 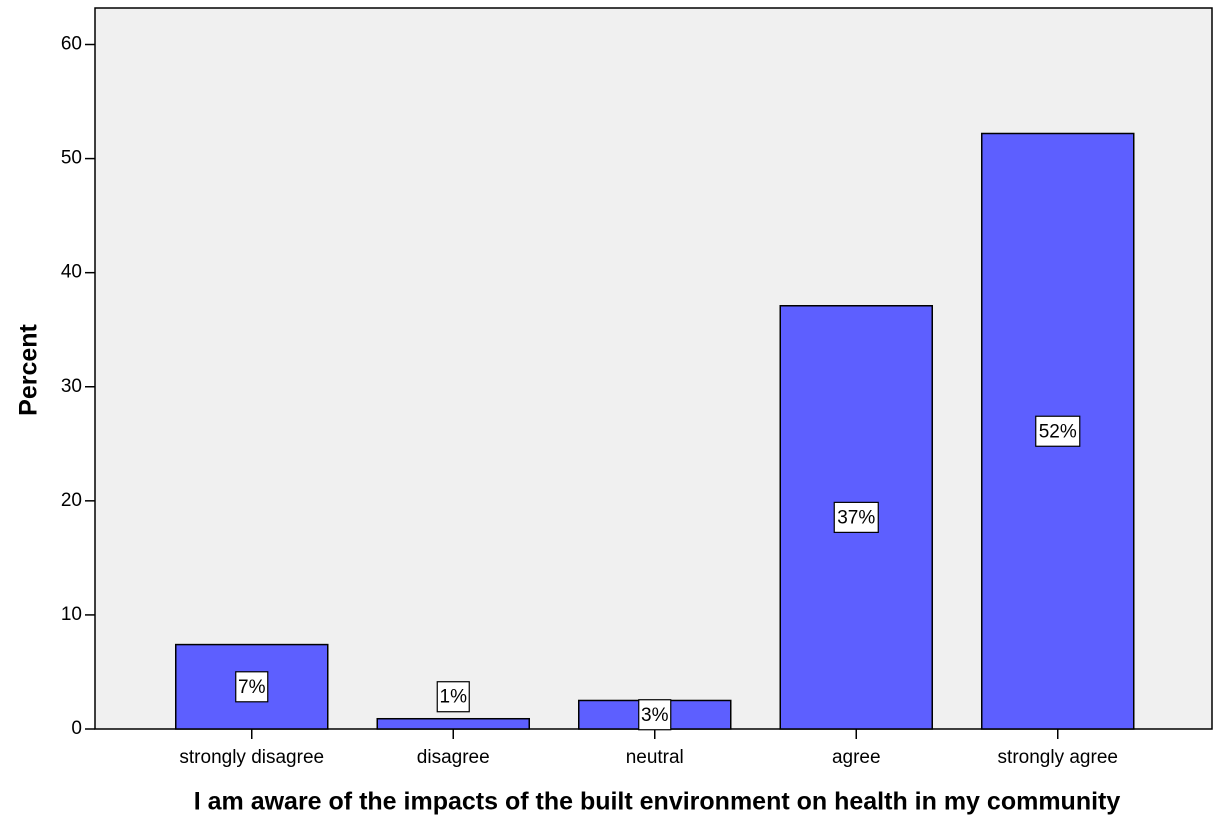 I want to click on y-tick-label: 20, so click(x=71, y=500).